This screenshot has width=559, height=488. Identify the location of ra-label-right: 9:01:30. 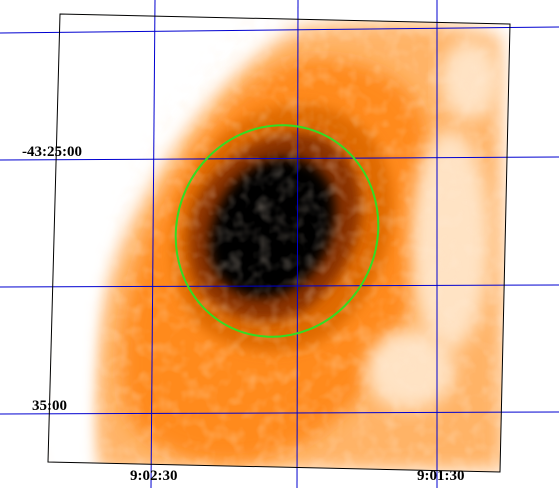
(441, 476).